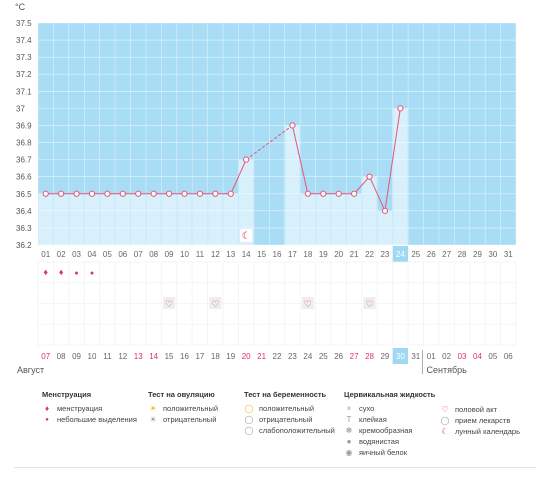 The image size is (550, 478). I want to click on calendar-date-label: 20, so click(246, 356).